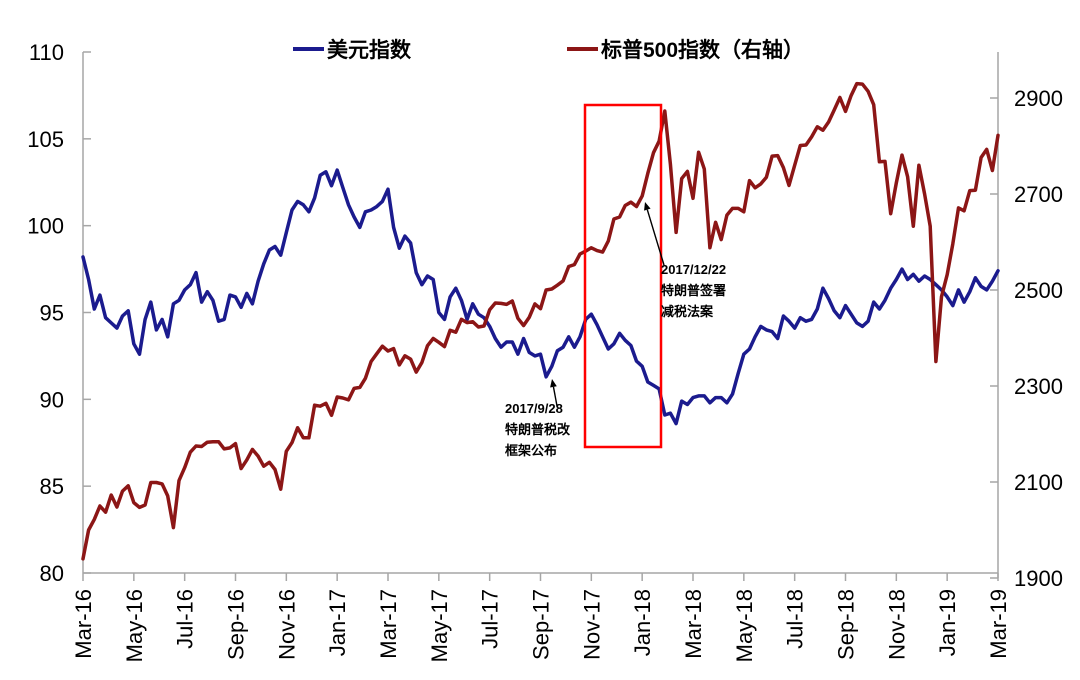 The image size is (1080, 680). I want to click on x-tick-label: Nov-16, so click(286, 624).